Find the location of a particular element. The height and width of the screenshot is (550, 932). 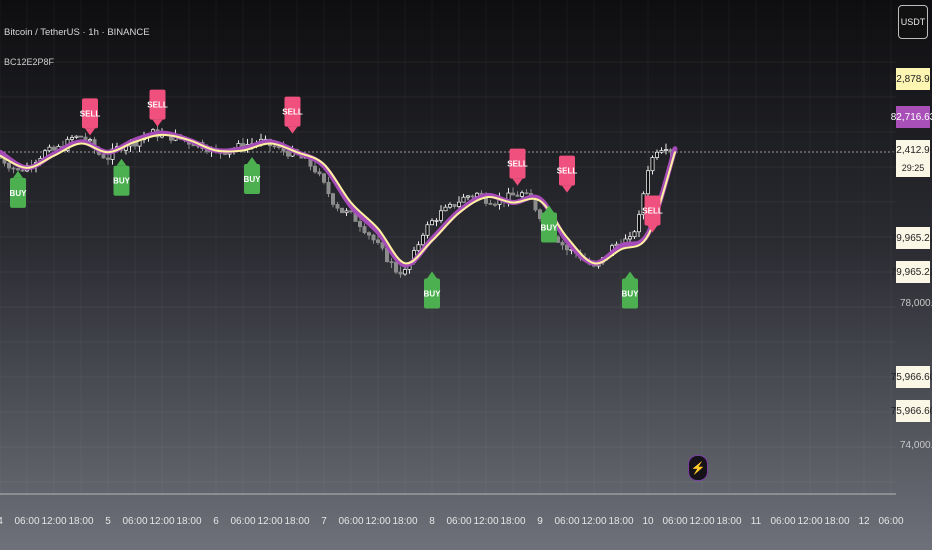

x-tick-label: 12 is located at coordinates (864, 521).